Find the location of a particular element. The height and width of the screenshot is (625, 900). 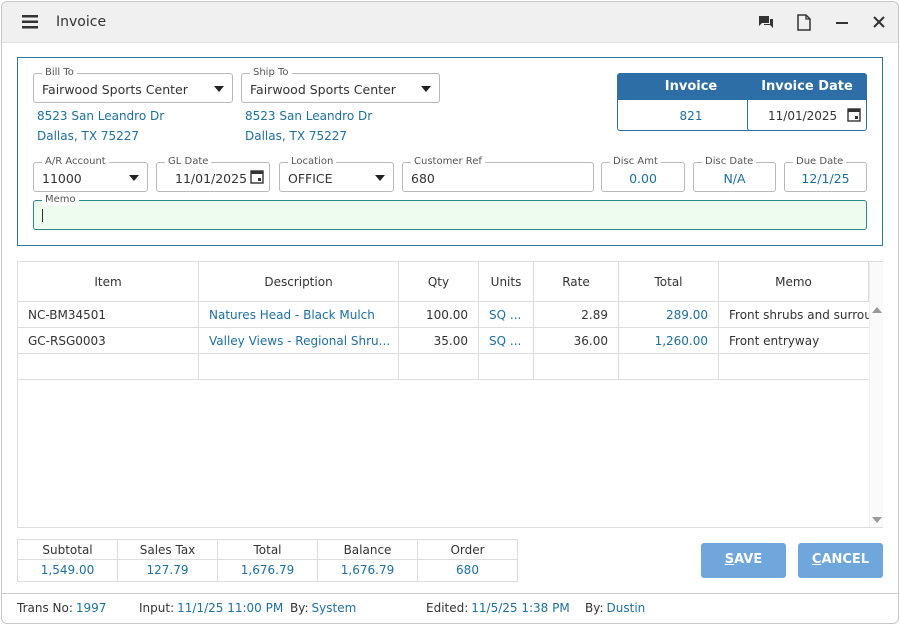

field-label: GL Date is located at coordinates (188, 162).